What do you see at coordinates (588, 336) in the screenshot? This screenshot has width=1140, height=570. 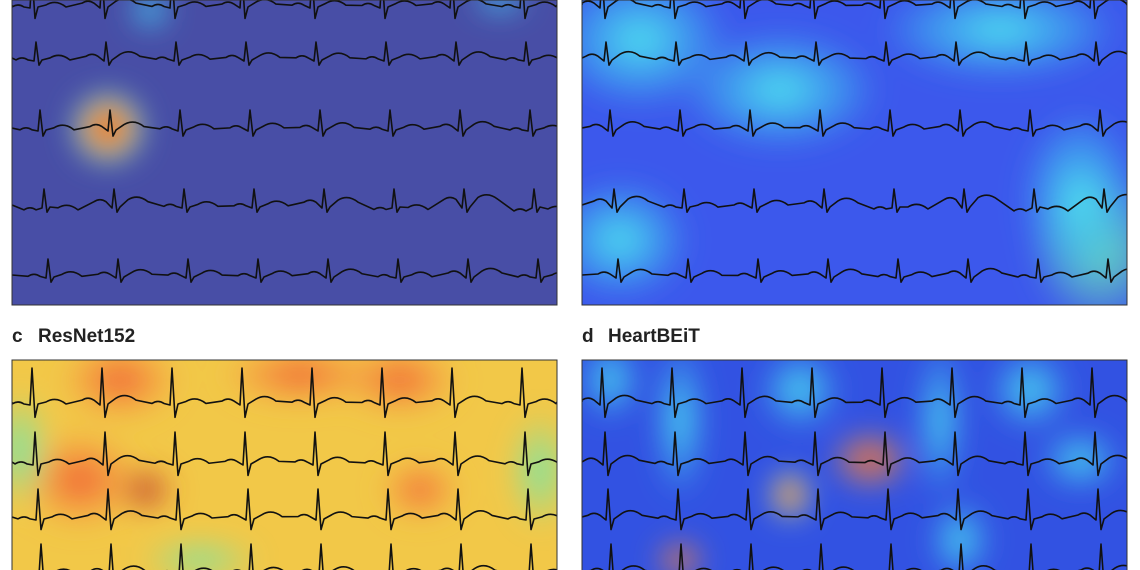 I see `panel-letter: d` at bounding box center [588, 336].